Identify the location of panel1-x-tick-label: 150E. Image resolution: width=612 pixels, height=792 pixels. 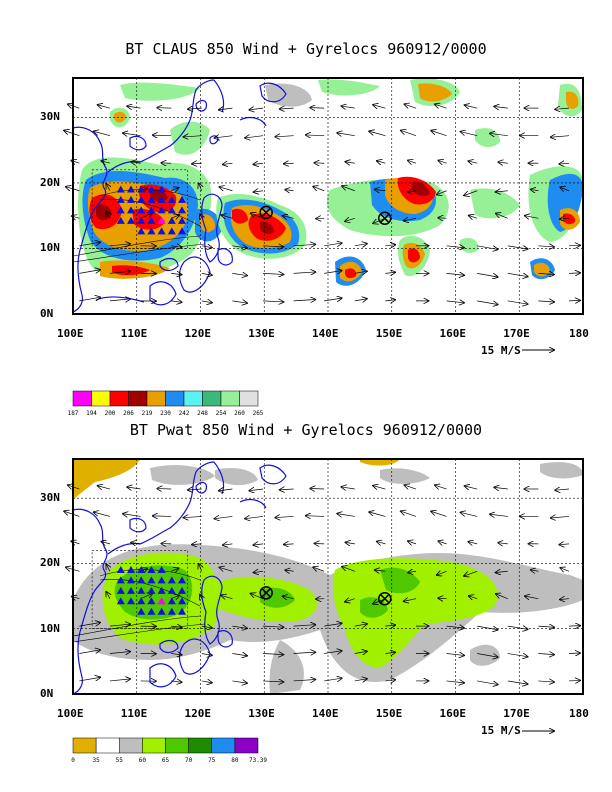
(389, 333).